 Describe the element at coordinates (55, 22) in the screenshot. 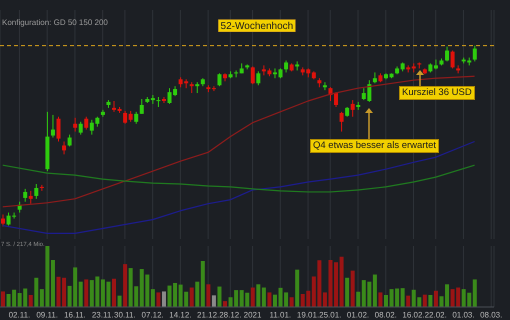

I see `chart-subtitle: Konfiguration: GD 50 150 200` at that location.